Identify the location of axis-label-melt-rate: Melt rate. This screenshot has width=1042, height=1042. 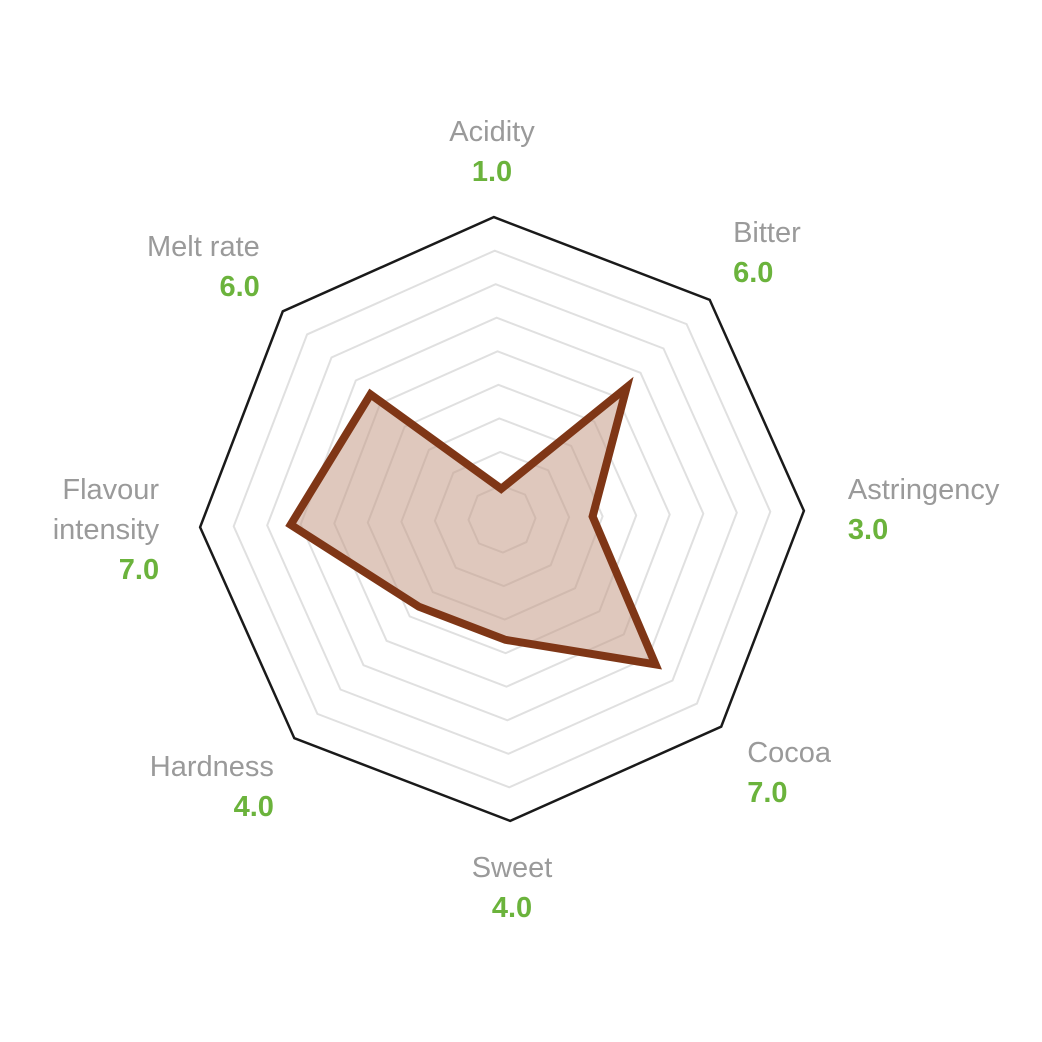
(203, 247).